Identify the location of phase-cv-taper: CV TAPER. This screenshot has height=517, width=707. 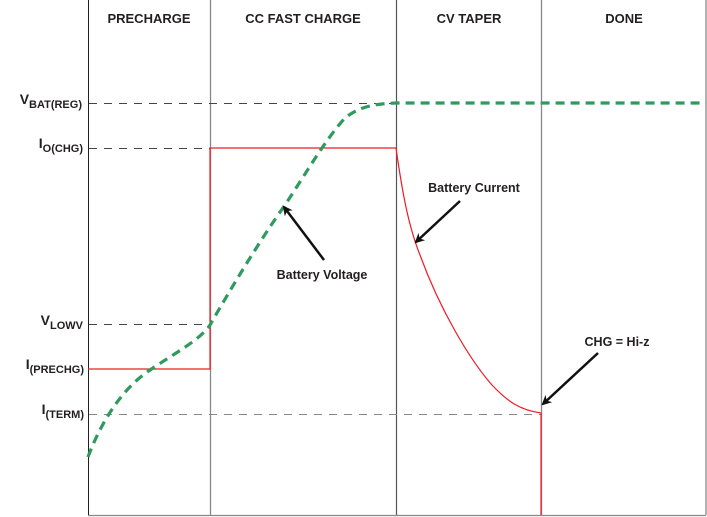
(469, 18).